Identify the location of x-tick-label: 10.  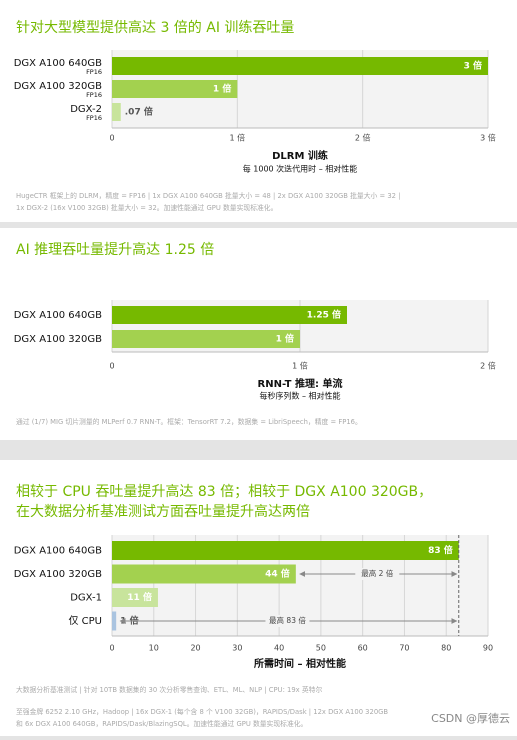
(154, 648).